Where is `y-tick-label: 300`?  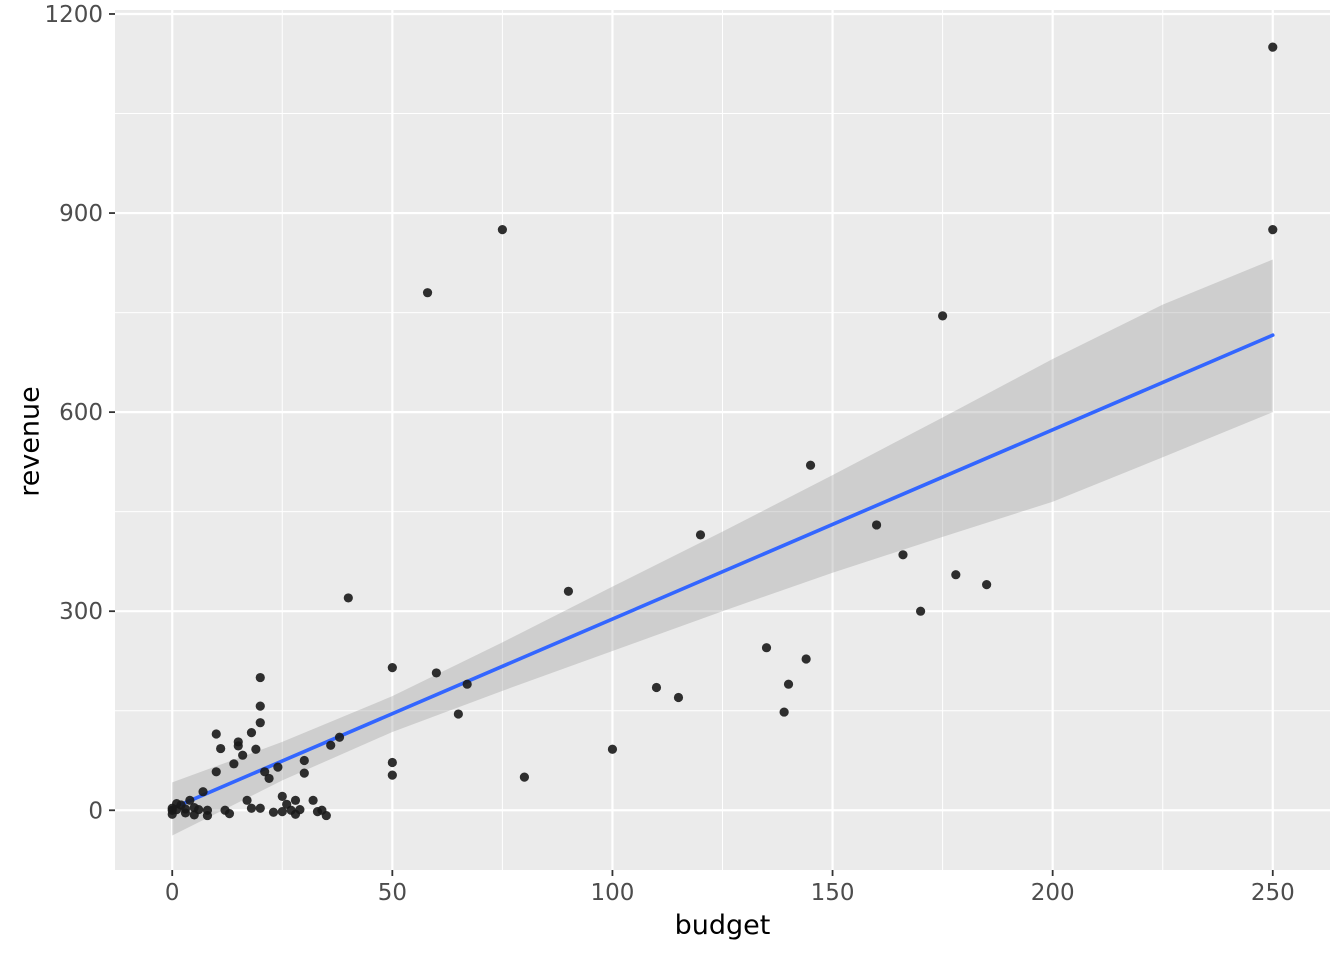 y-tick-label: 300 is located at coordinates (81, 612).